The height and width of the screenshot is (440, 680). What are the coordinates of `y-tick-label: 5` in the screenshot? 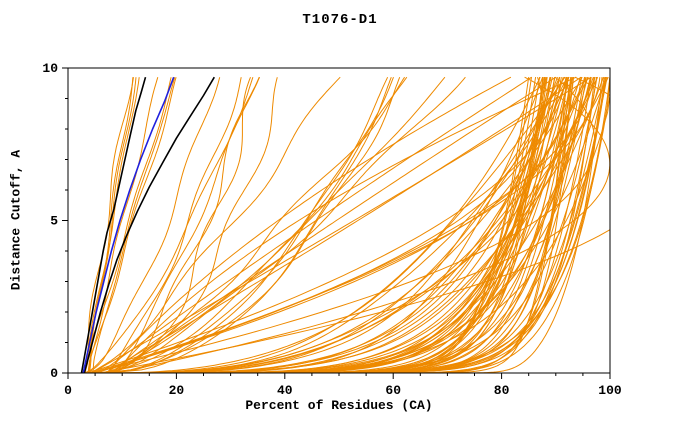 It's located at (54, 221).